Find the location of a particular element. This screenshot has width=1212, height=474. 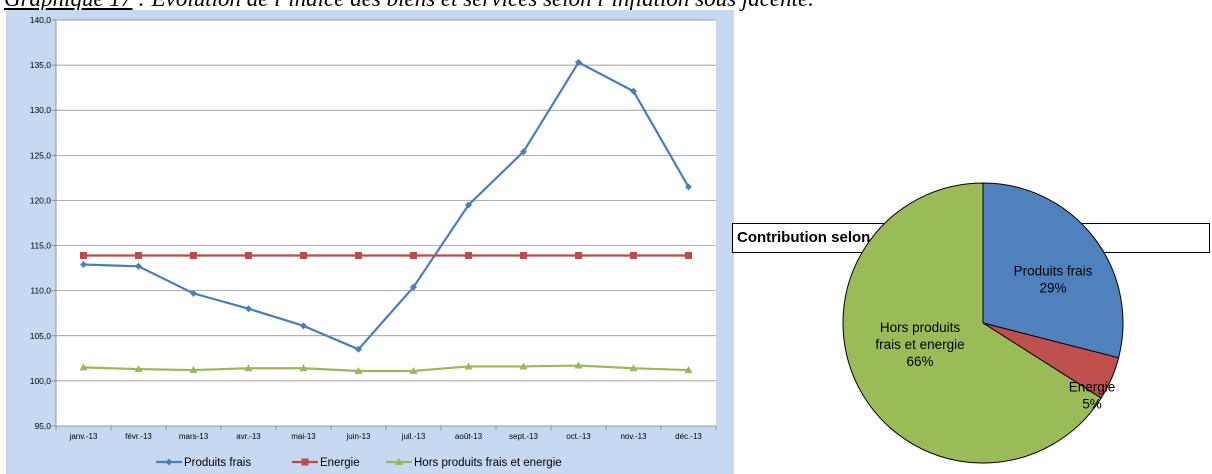

y-tick-label: 135,0 is located at coordinates (41, 65).